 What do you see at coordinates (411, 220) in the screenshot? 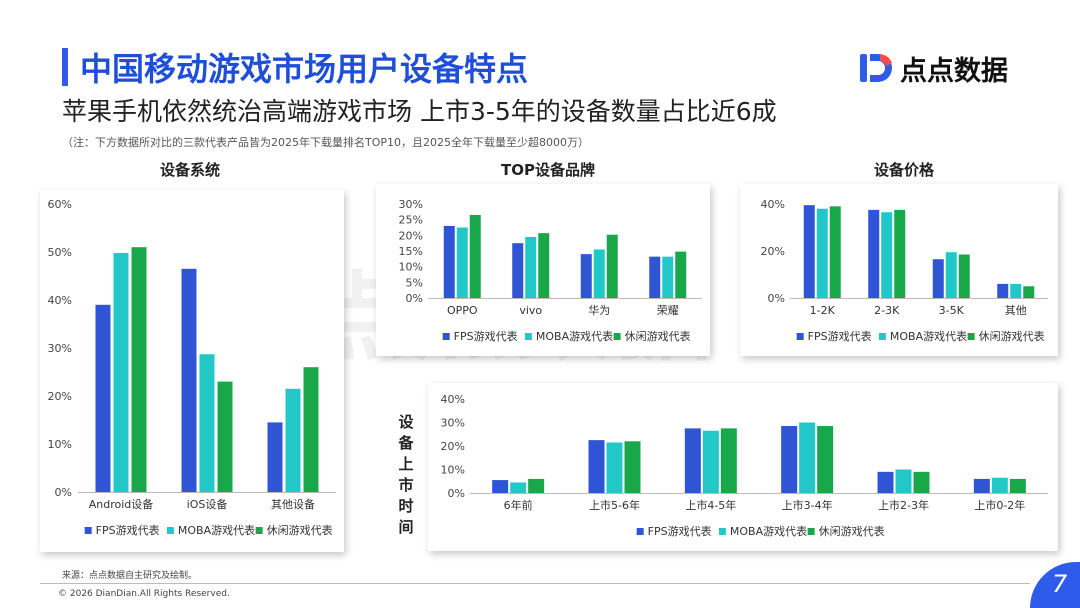
I see `brand-ytick-label: 25%` at bounding box center [411, 220].